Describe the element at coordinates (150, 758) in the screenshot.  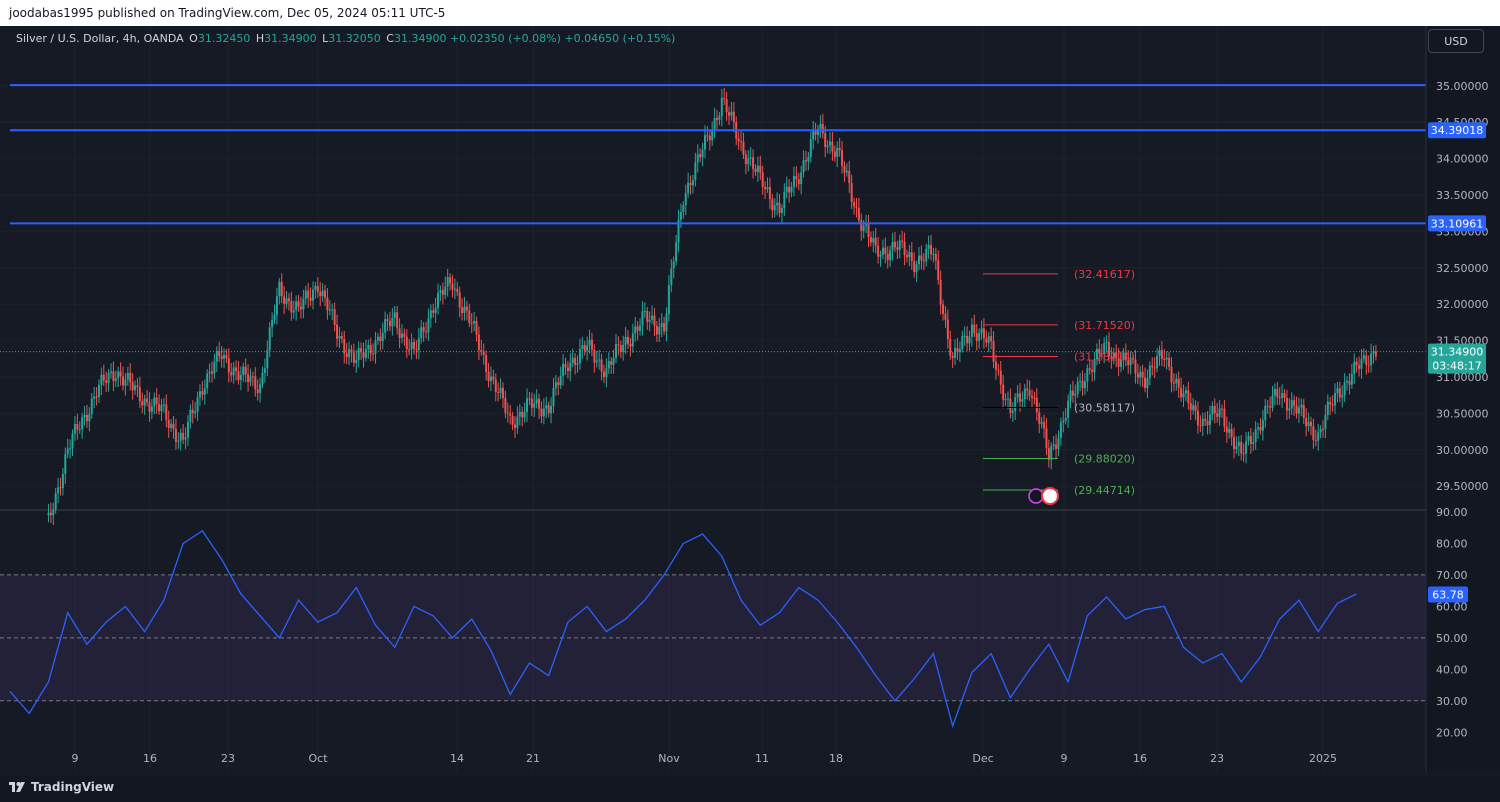
I see `time-tick-label: 16` at that location.